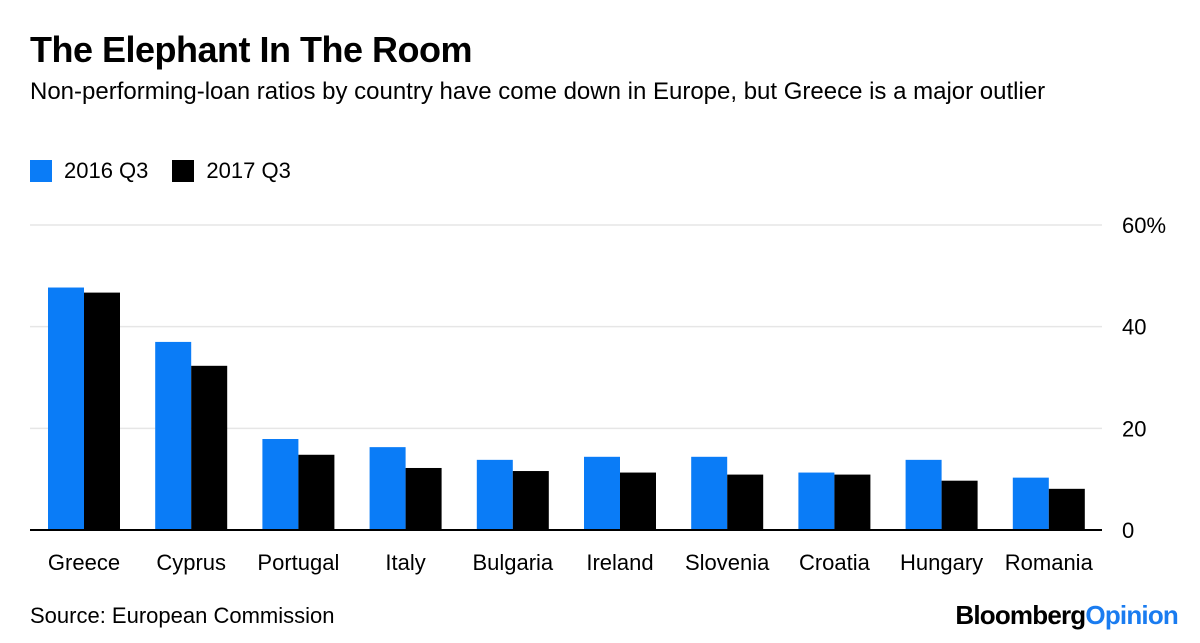  Describe the element at coordinates (251, 49) in the screenshot. I see `chart-title: The Elephant In The Room` at that location.